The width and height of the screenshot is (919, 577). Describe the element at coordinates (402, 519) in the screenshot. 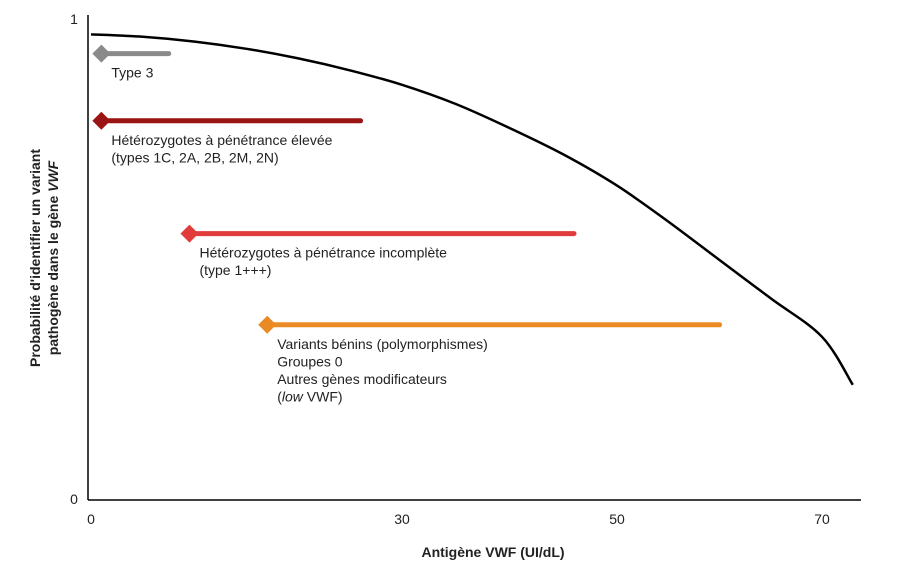

I see `x-tick-label-30: 30` at that location.